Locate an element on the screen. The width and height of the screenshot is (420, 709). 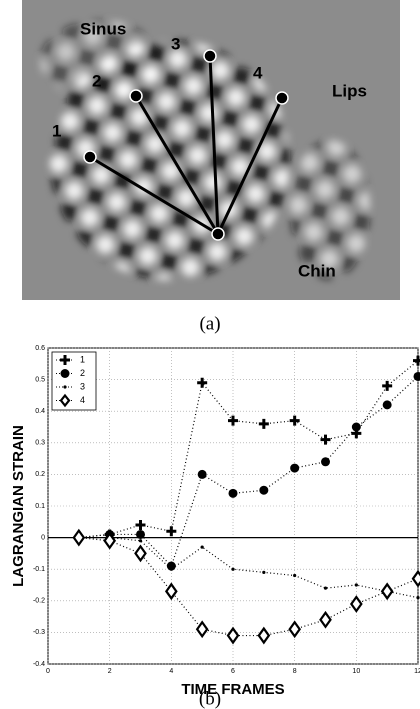
y-axis-label: LAGRANGIAN STRAIN is located at coordinates (18, 506).